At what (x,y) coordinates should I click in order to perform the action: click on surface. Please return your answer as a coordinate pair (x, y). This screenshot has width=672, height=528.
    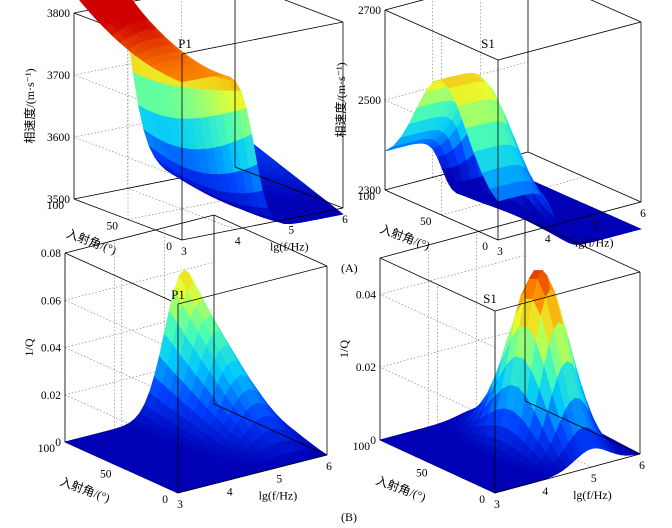
    Looking at the image, I should click on (513, 159).